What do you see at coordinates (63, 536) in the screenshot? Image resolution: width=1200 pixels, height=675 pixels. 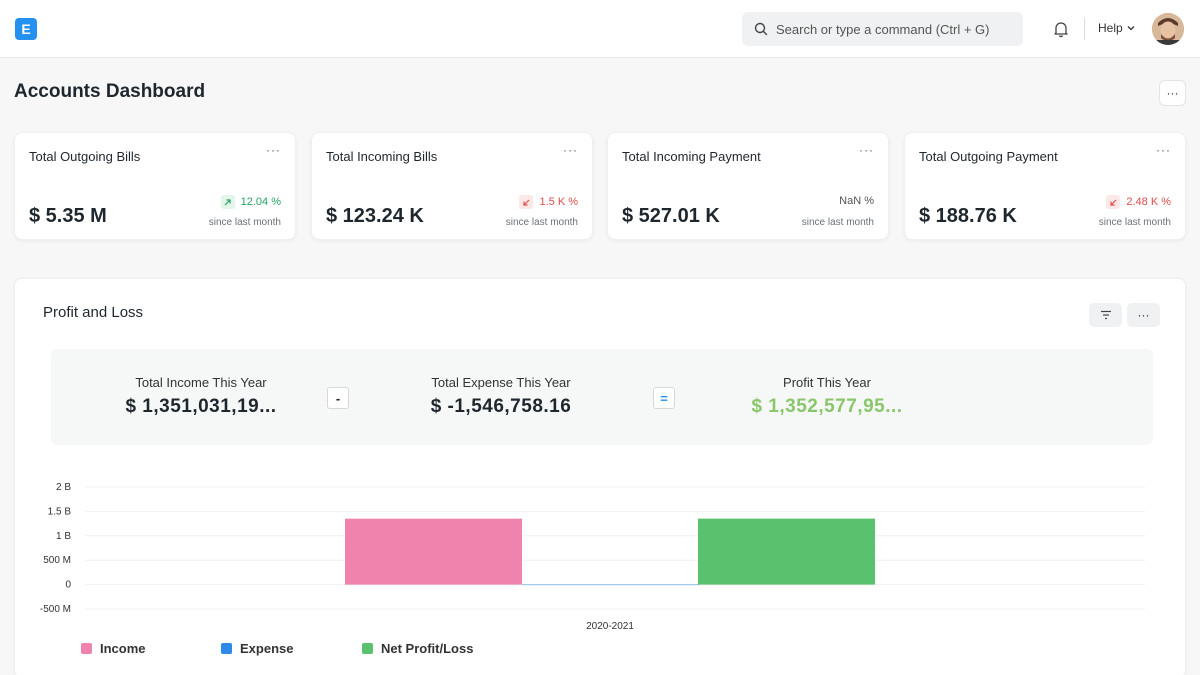 I see `y-tick-label: 1 B` at bounding box center [63, 536].